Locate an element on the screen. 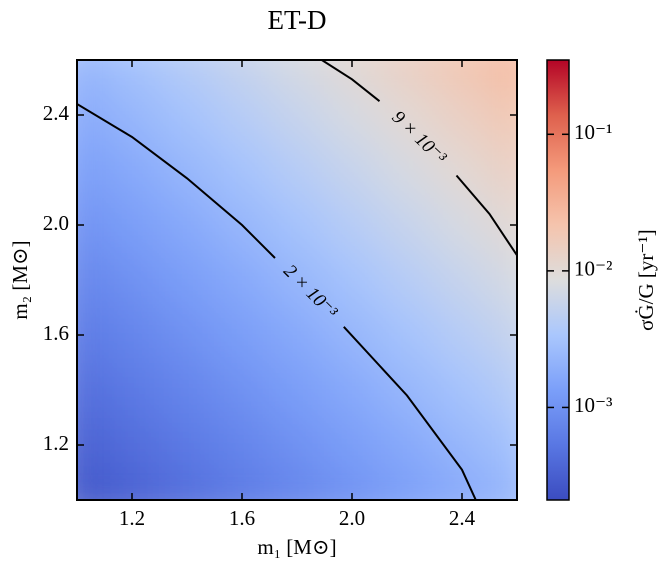  y-tick-label: 2.4 is located at coordinates (56, 113).